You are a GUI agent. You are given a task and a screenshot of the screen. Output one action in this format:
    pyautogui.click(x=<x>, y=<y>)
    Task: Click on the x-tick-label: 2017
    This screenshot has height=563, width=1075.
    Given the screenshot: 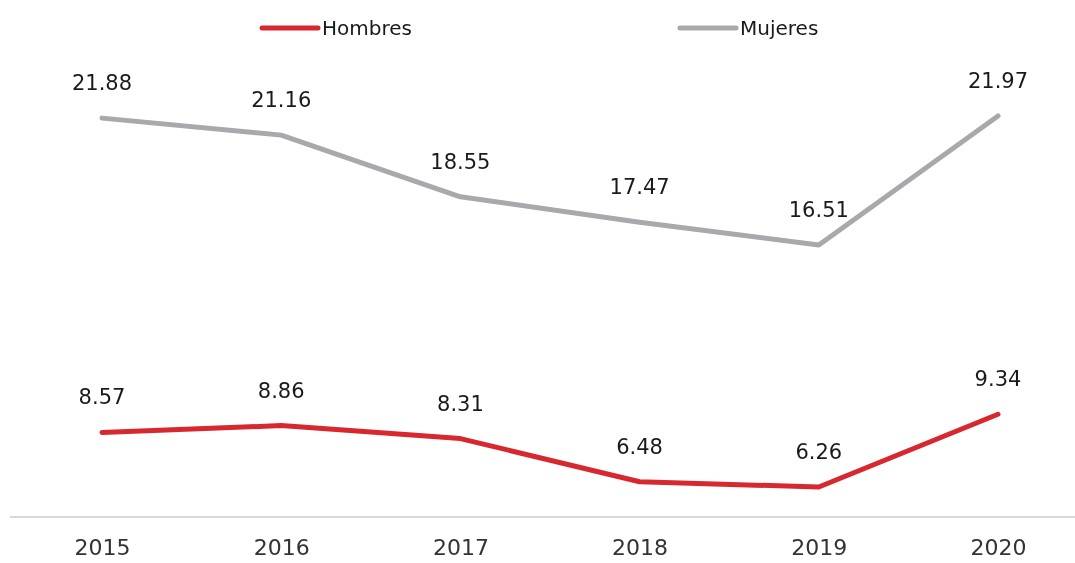 What is the action you would take?
    pyautogui.click(x=460, y=547)
    